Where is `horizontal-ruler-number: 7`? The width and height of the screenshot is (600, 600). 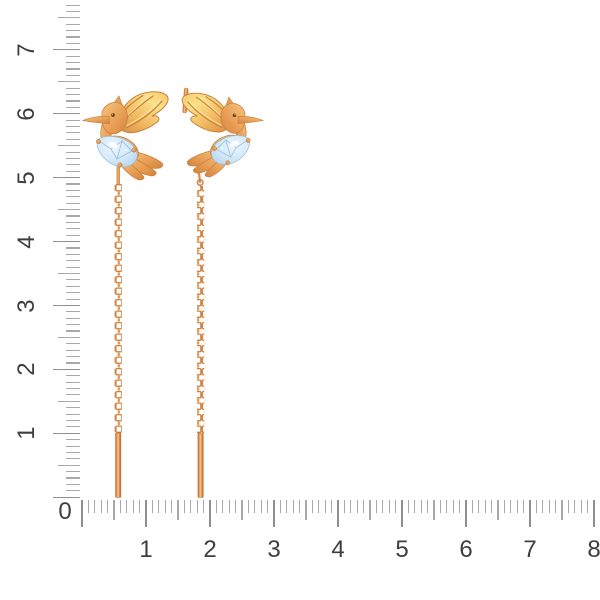
horizontal-ruler-number: 7 is located at coordinates (530, 549).